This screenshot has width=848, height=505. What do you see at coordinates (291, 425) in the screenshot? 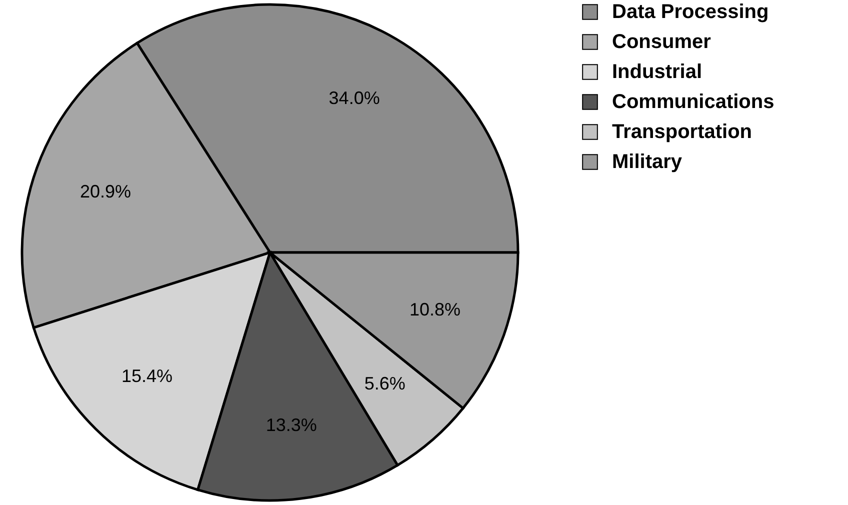
I see `data-label: 13.3%` at bounding box center [291, 425].